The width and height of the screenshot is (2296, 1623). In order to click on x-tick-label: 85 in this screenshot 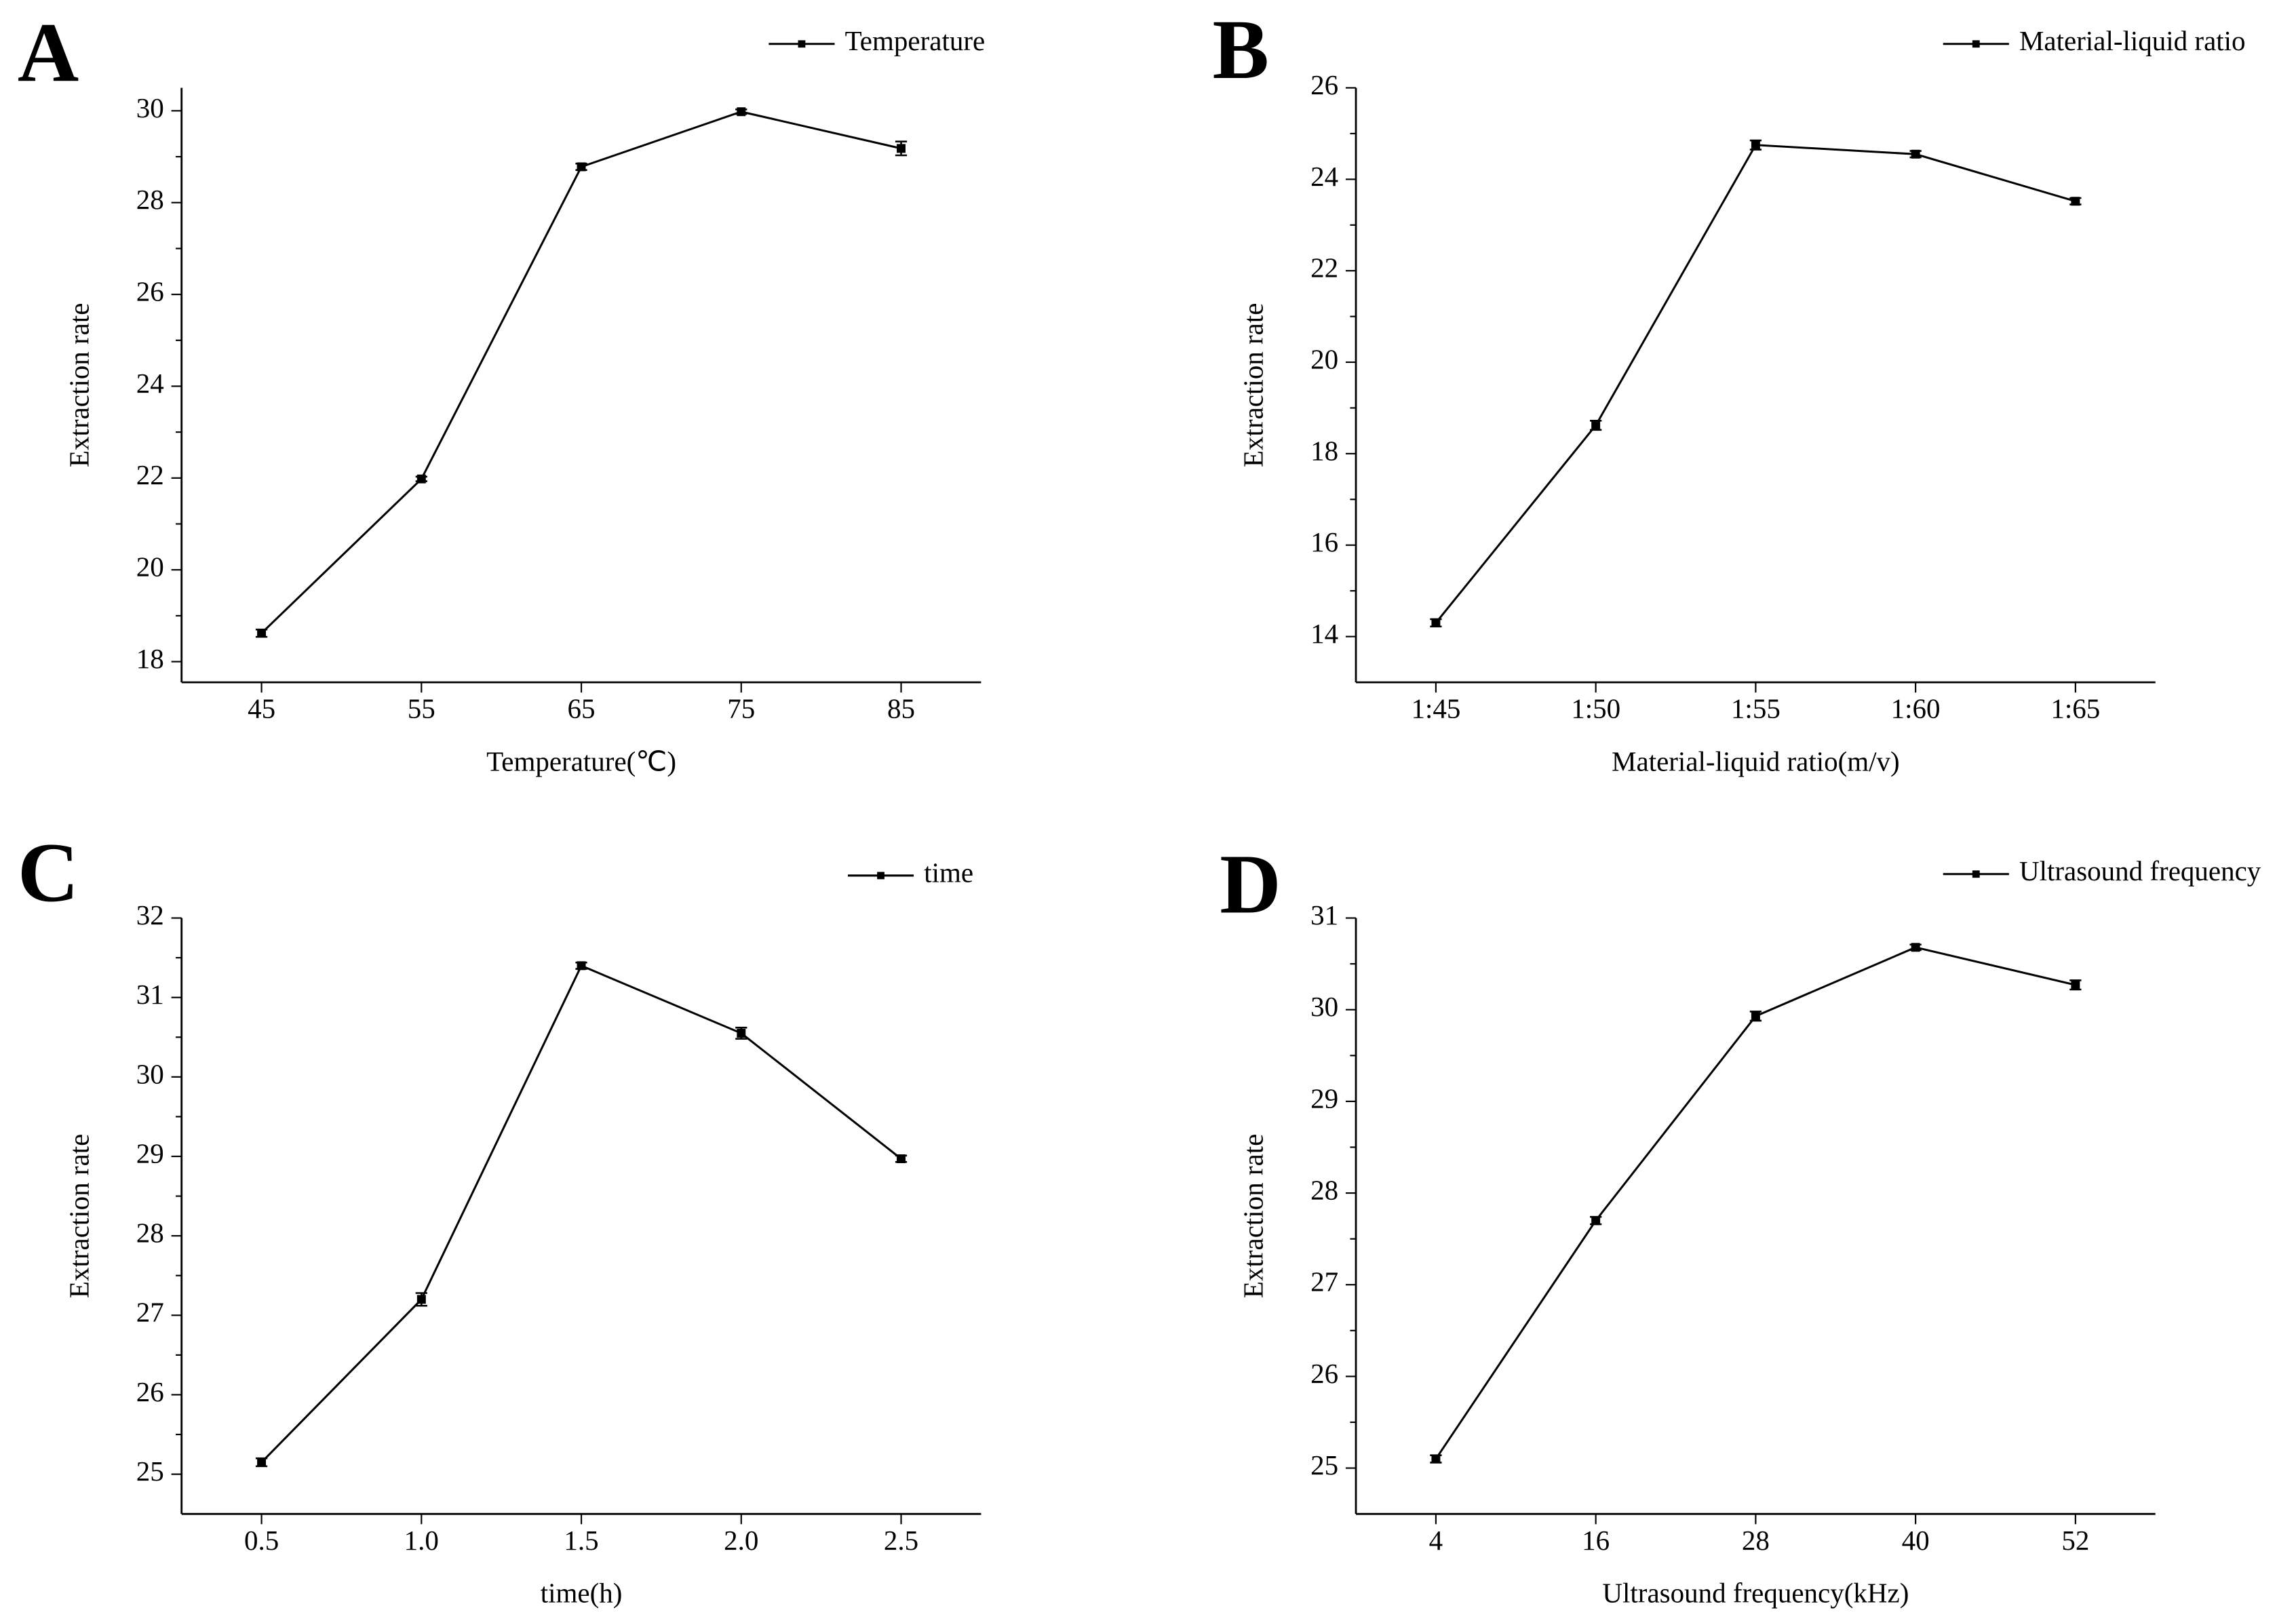, I will do `click(901, 708)`.